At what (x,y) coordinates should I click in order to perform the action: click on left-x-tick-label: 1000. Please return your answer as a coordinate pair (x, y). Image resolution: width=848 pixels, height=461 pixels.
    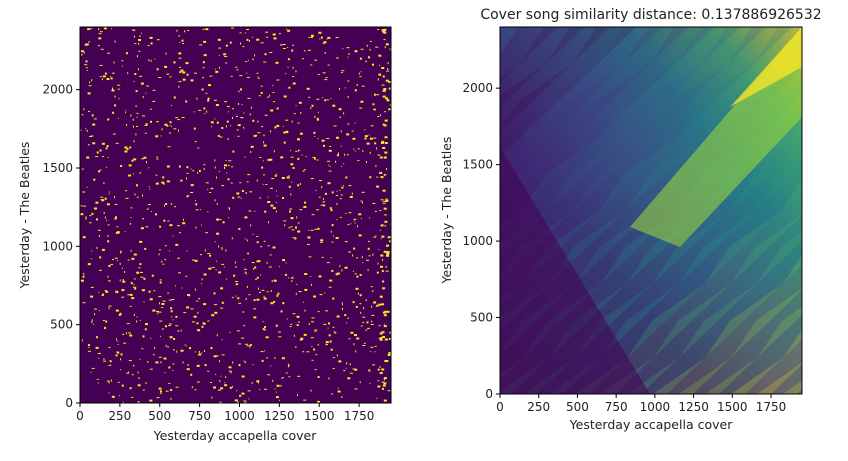
    Looking at the image, I should click on (239, 416).